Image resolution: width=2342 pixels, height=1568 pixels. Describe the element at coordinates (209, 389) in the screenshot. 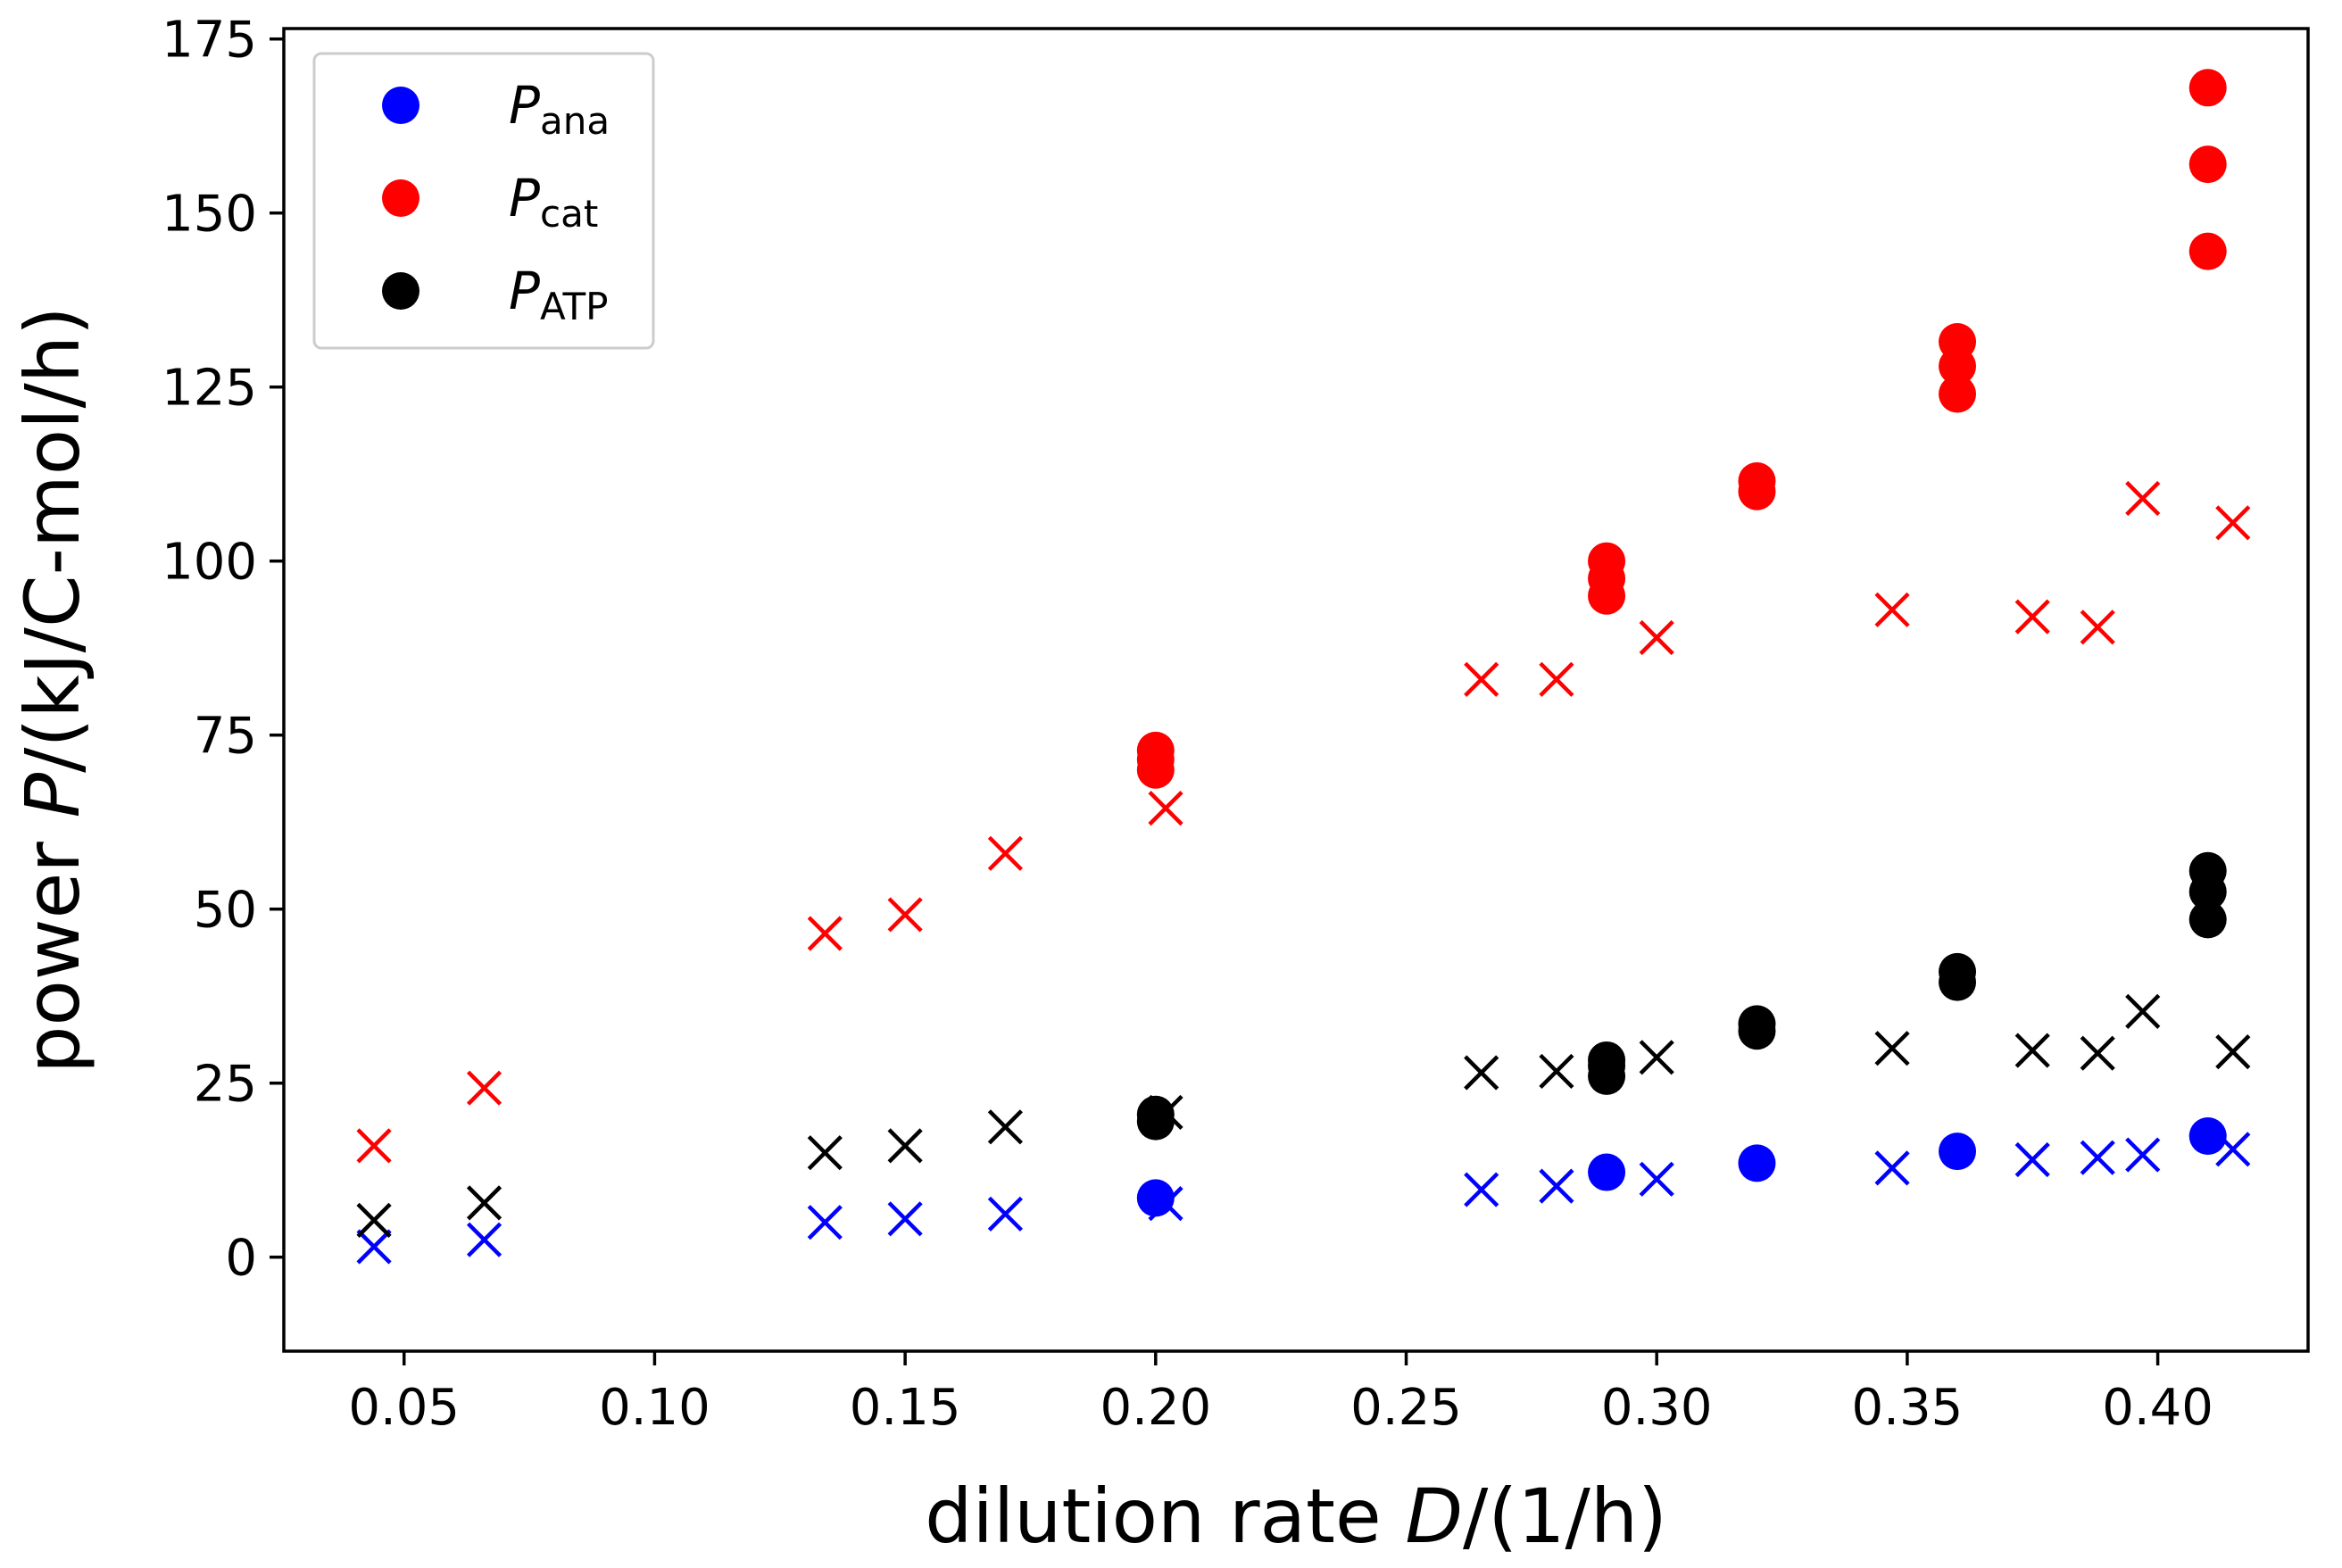

I see `y-tick-label-5: 125` at that location.